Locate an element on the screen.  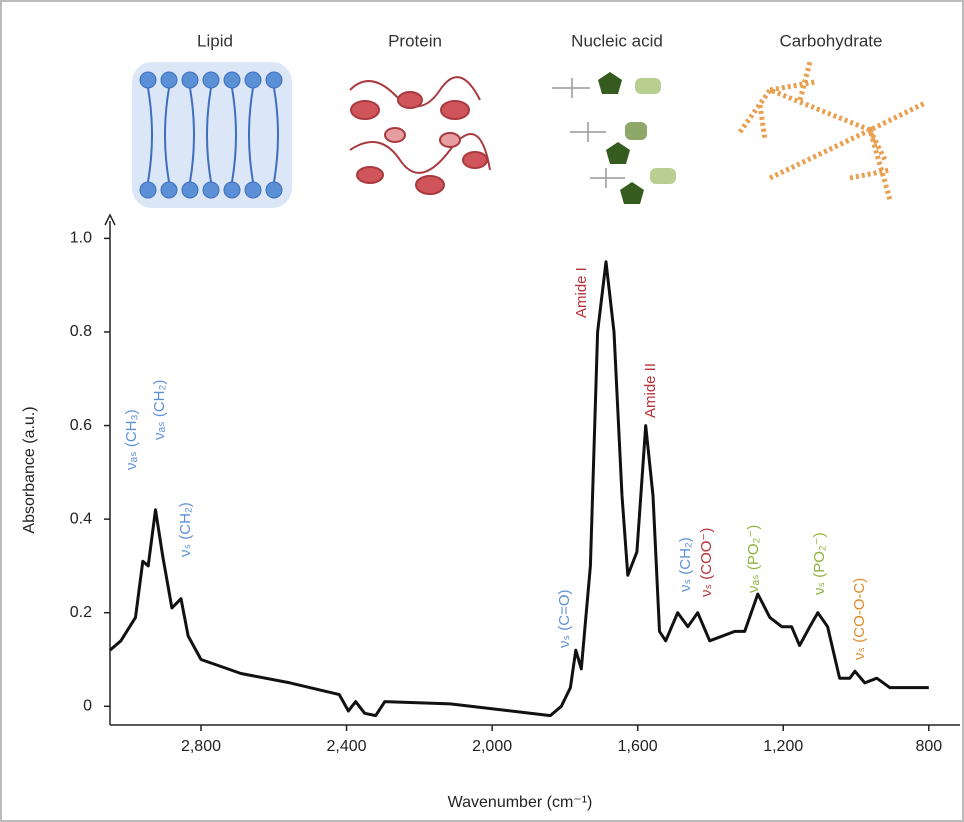
peak-annotation: νₐₛ (CH₃) is located at coordinates (131, 439).